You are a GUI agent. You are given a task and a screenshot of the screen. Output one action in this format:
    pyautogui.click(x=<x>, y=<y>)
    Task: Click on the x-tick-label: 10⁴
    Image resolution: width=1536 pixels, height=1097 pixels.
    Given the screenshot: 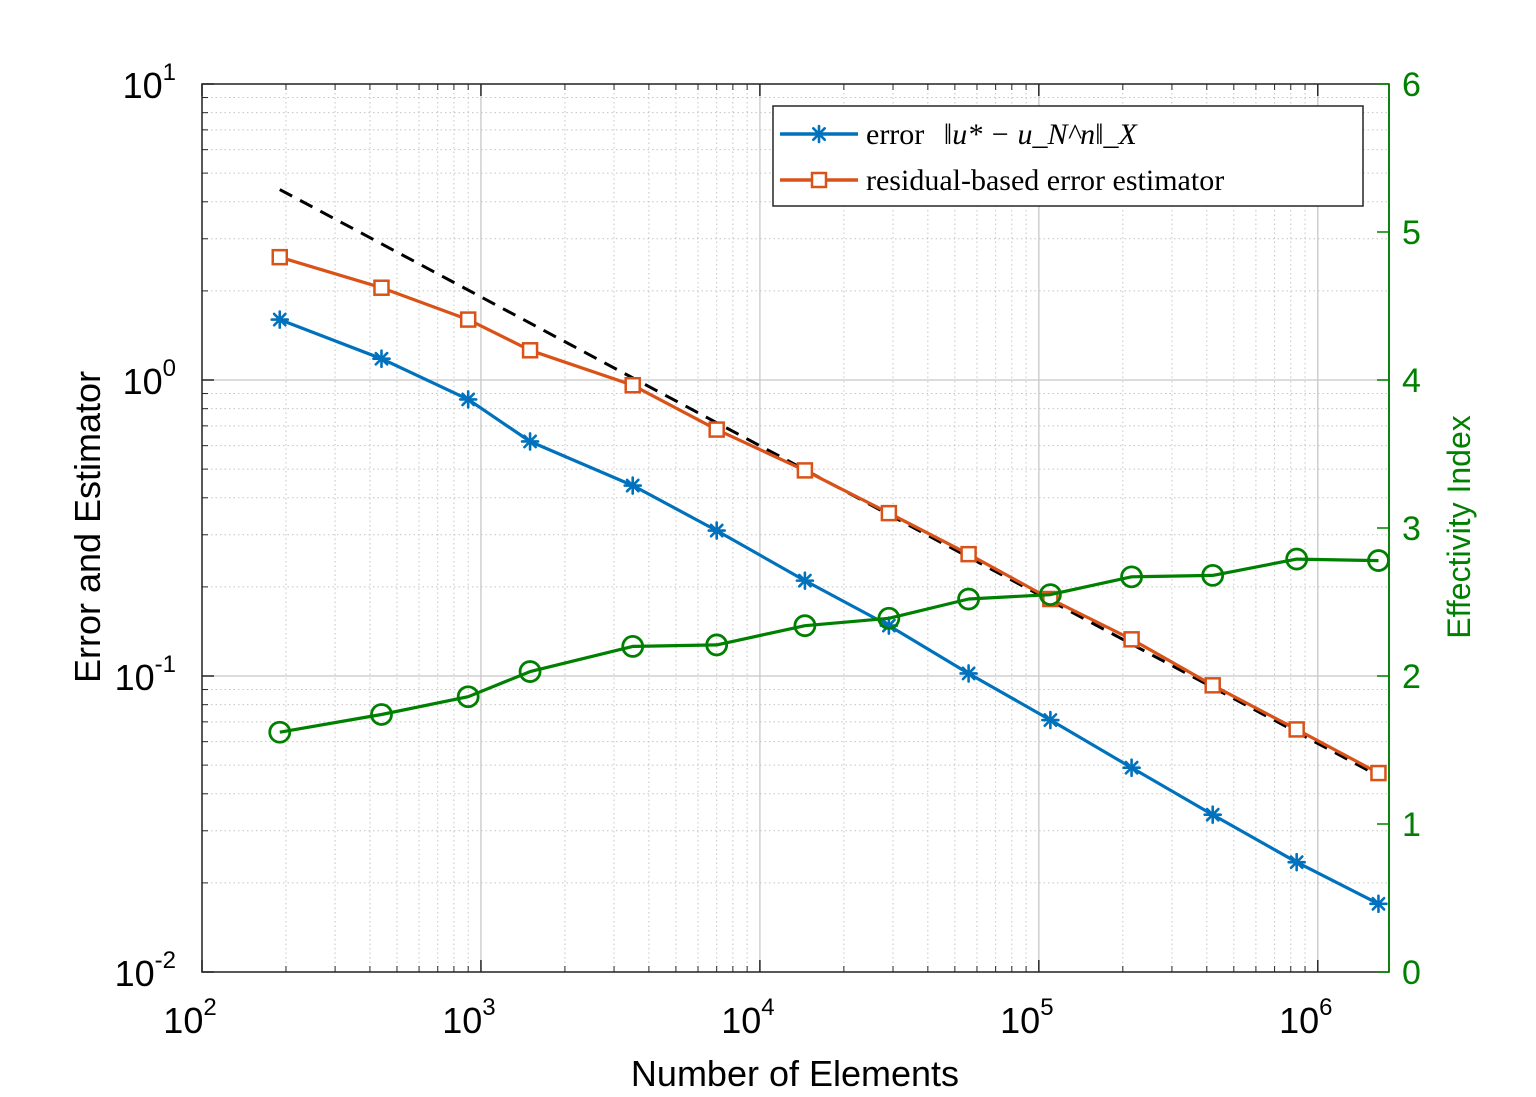 What is the action you would take?
    pyautogui.click(x=747, y=1017)
    